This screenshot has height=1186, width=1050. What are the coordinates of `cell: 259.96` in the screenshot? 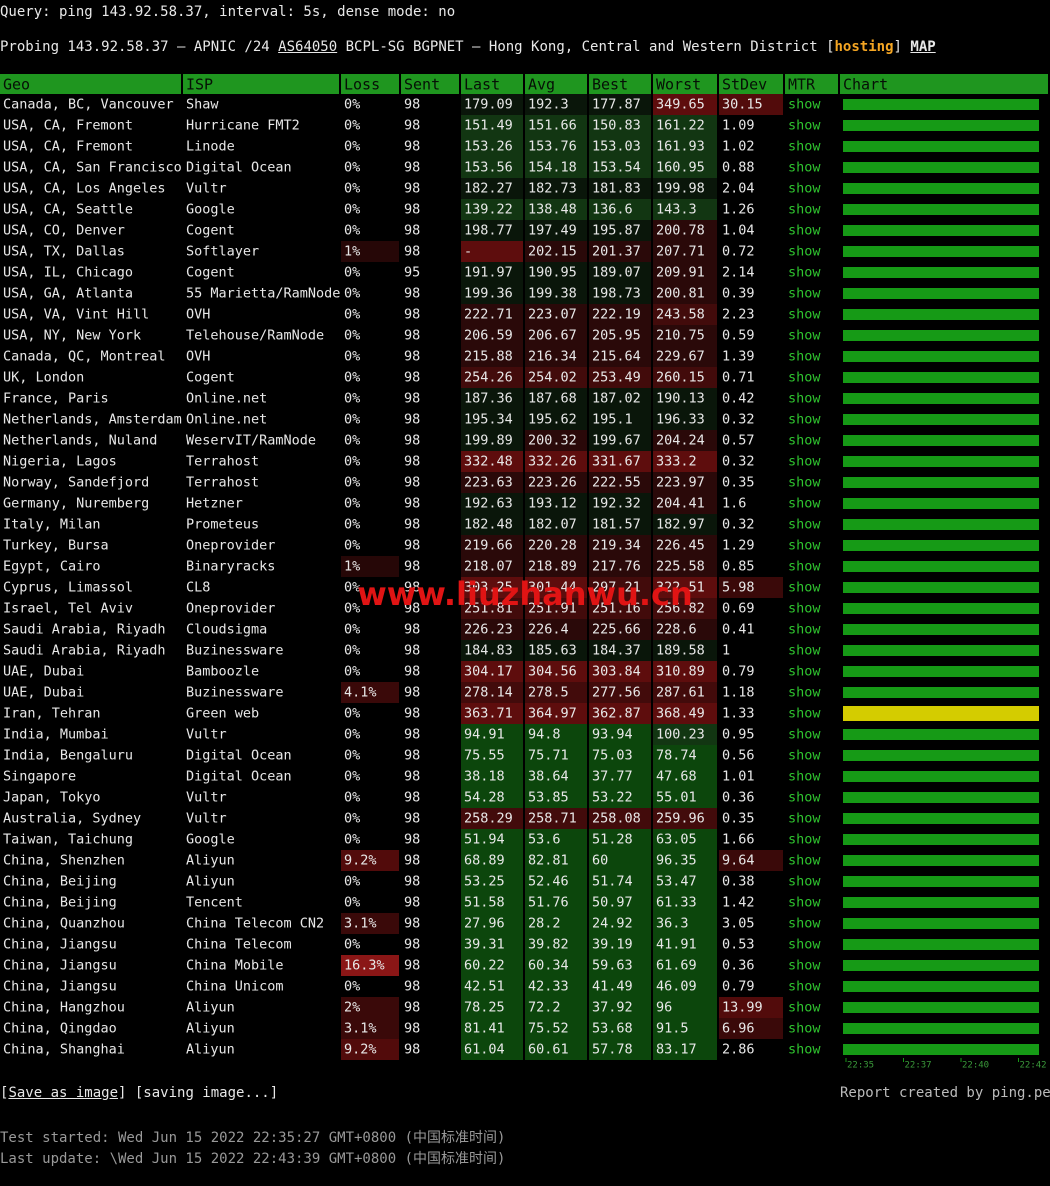 It's located at (680, 819).